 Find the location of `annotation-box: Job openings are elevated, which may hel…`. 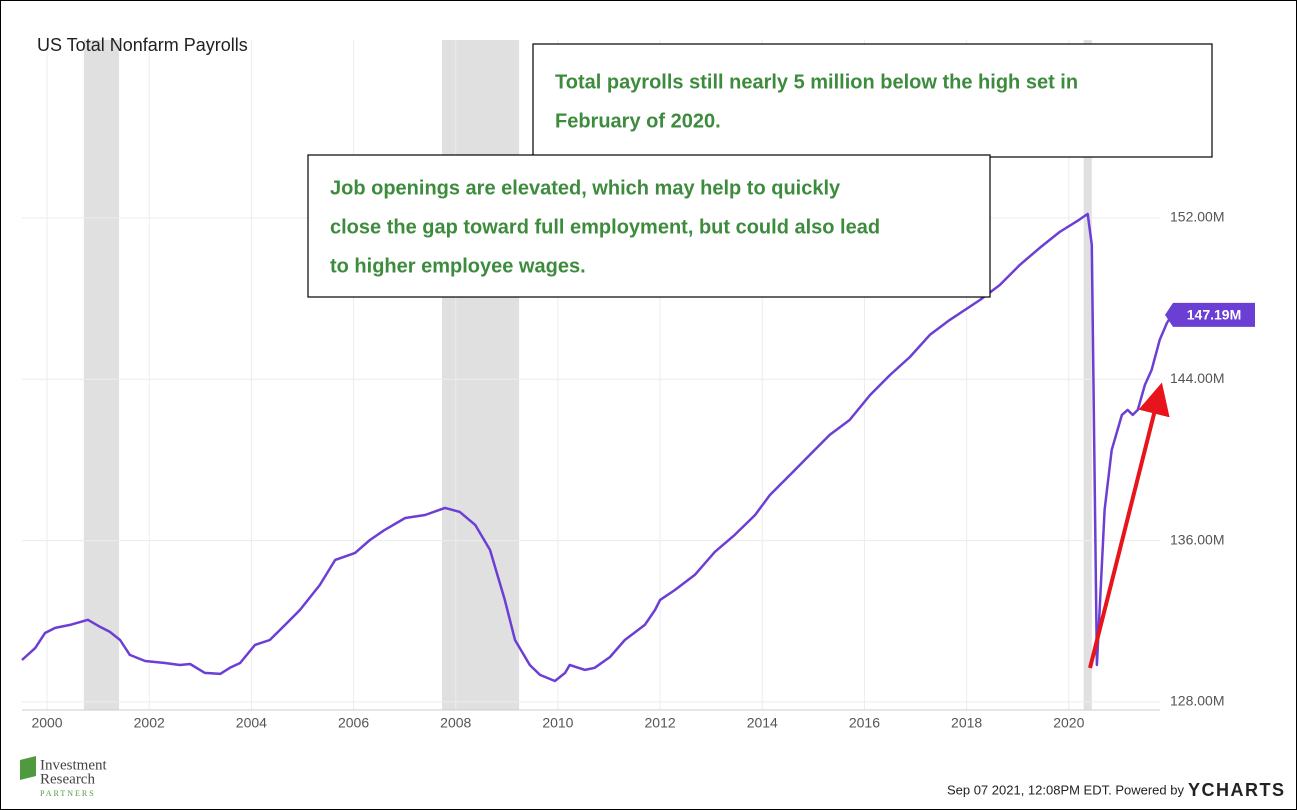

annotation-box: Job openings are elevated, which may hel… is located at coordinates (649, 226).